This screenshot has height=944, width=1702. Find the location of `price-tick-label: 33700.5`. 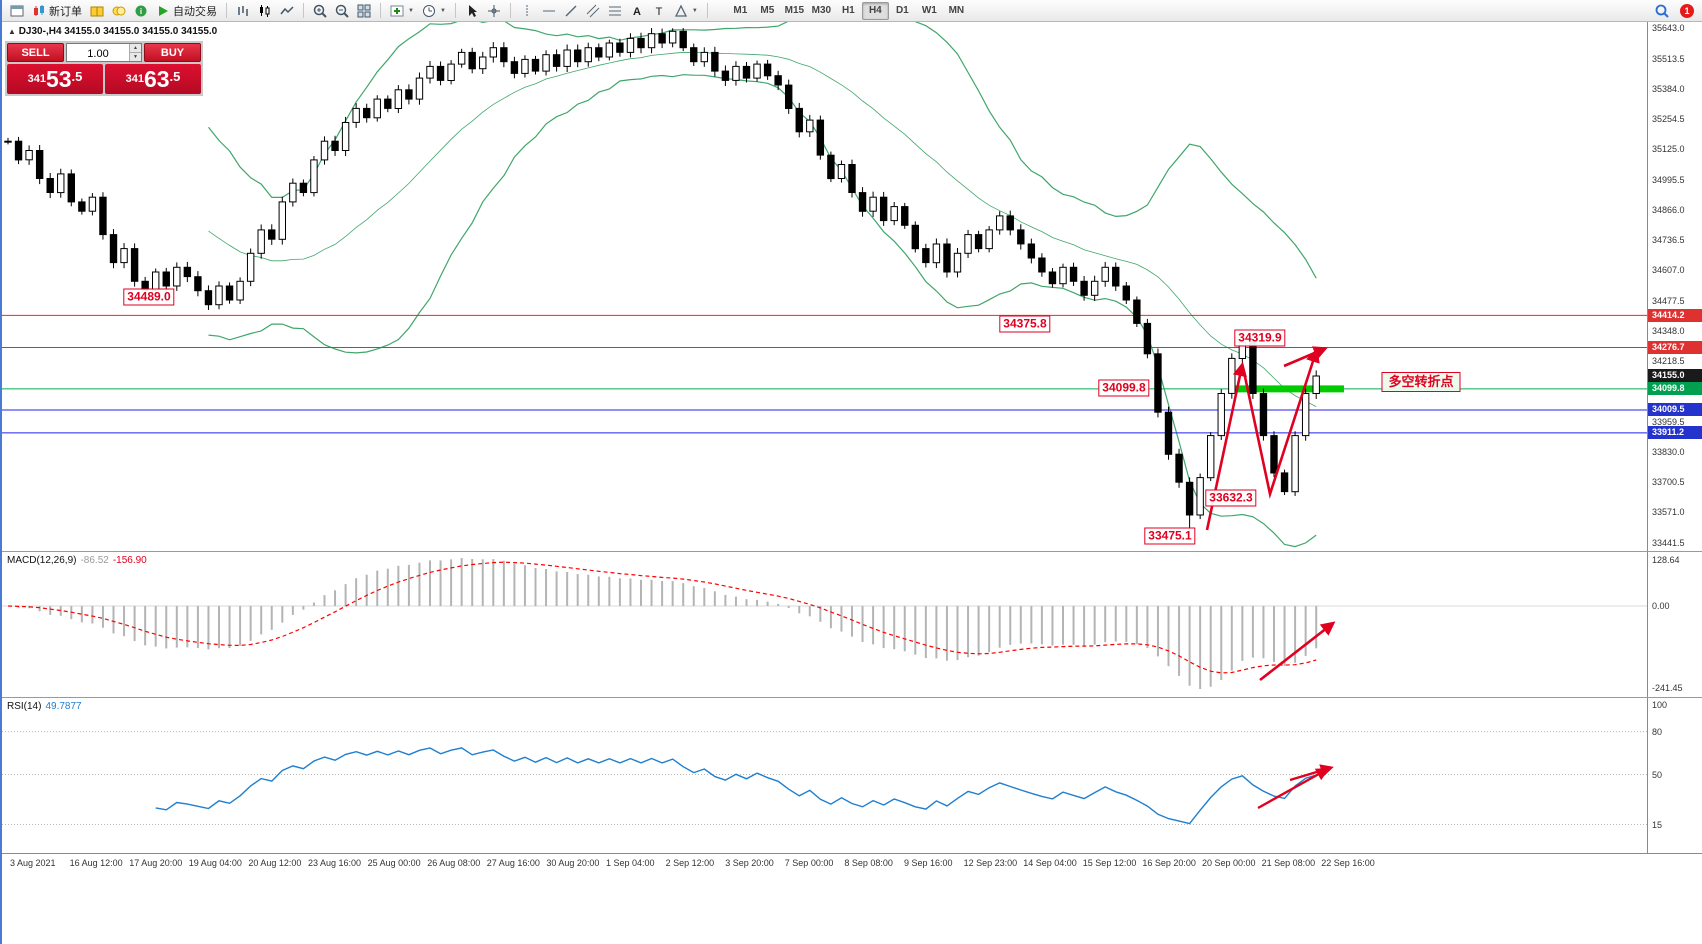

price-tick-label: 33700.5 is located at coordinates (1668, 482).